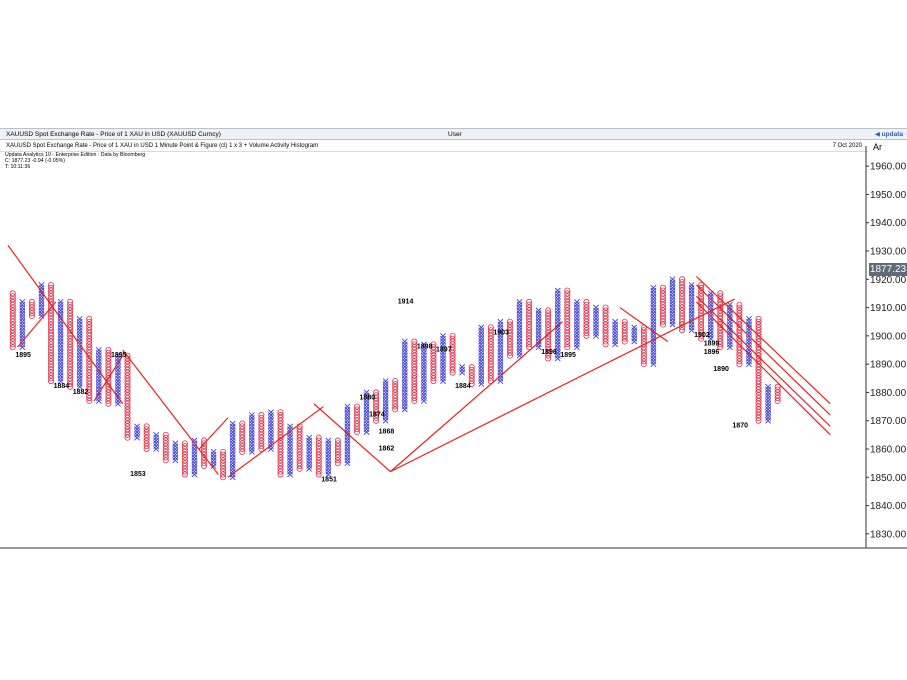 This screenshot has width=907, height=680. Describe the element at coordinates (877, 147) in the screenshot. I see `axis-corner-label: Ar` at that location.